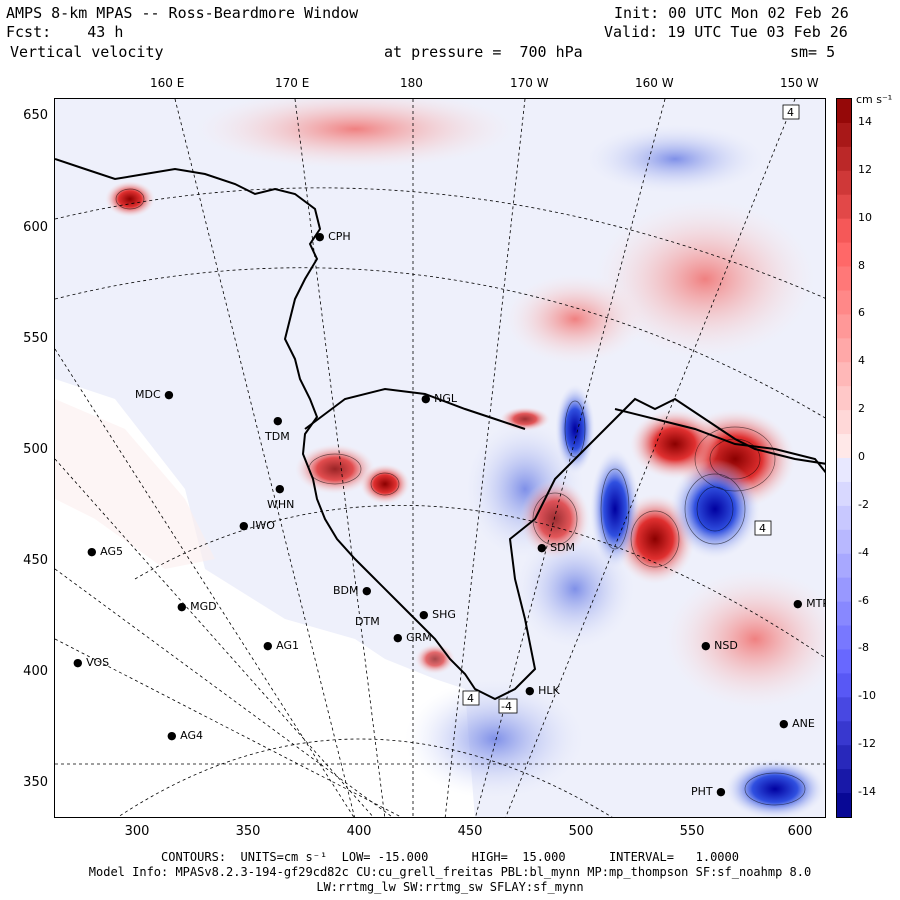 The image size is (900, 900). I want to click on colorbar-tick-label: -12, so click(867, 744).